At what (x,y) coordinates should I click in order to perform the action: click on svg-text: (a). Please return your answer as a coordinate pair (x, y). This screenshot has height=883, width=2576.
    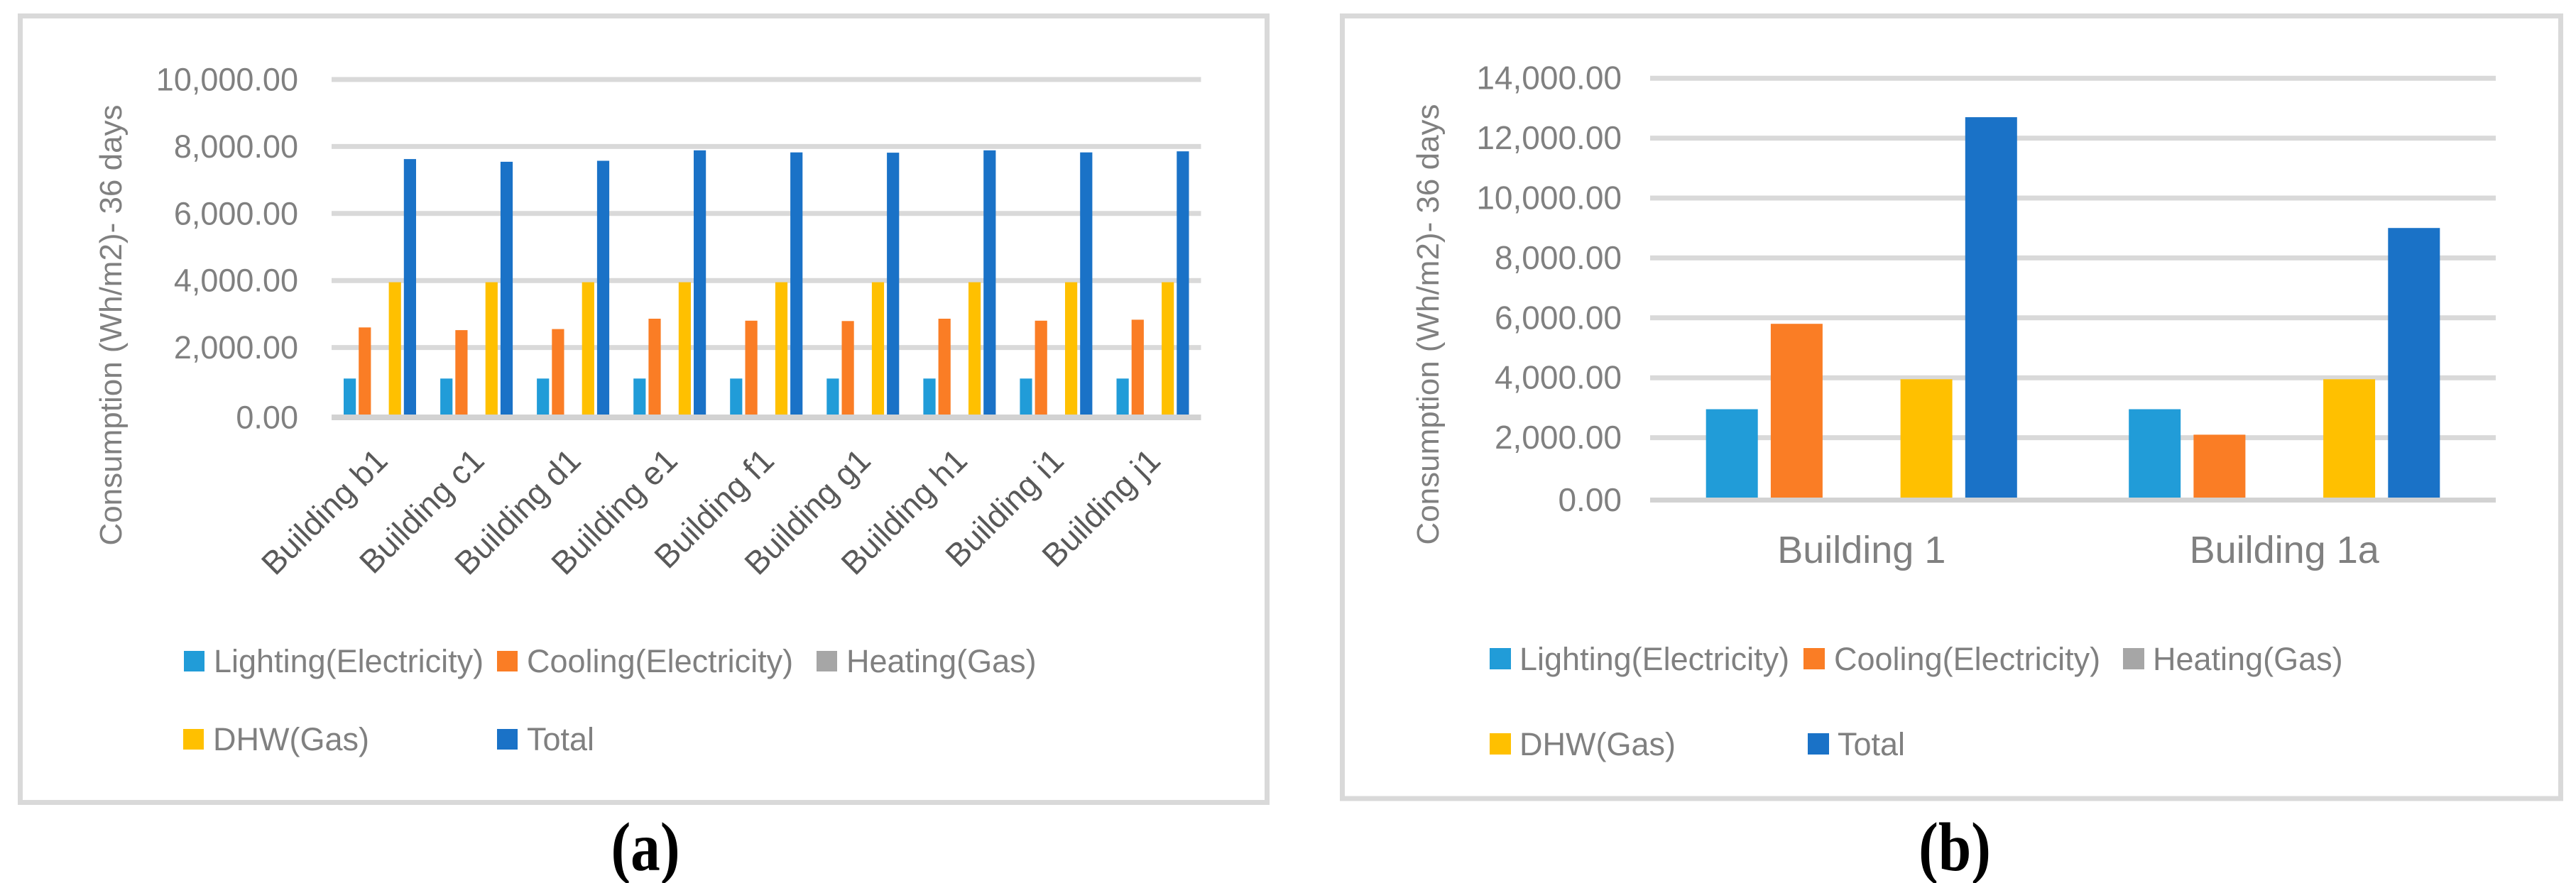
    Looking at the image, I should click on (645, 845).